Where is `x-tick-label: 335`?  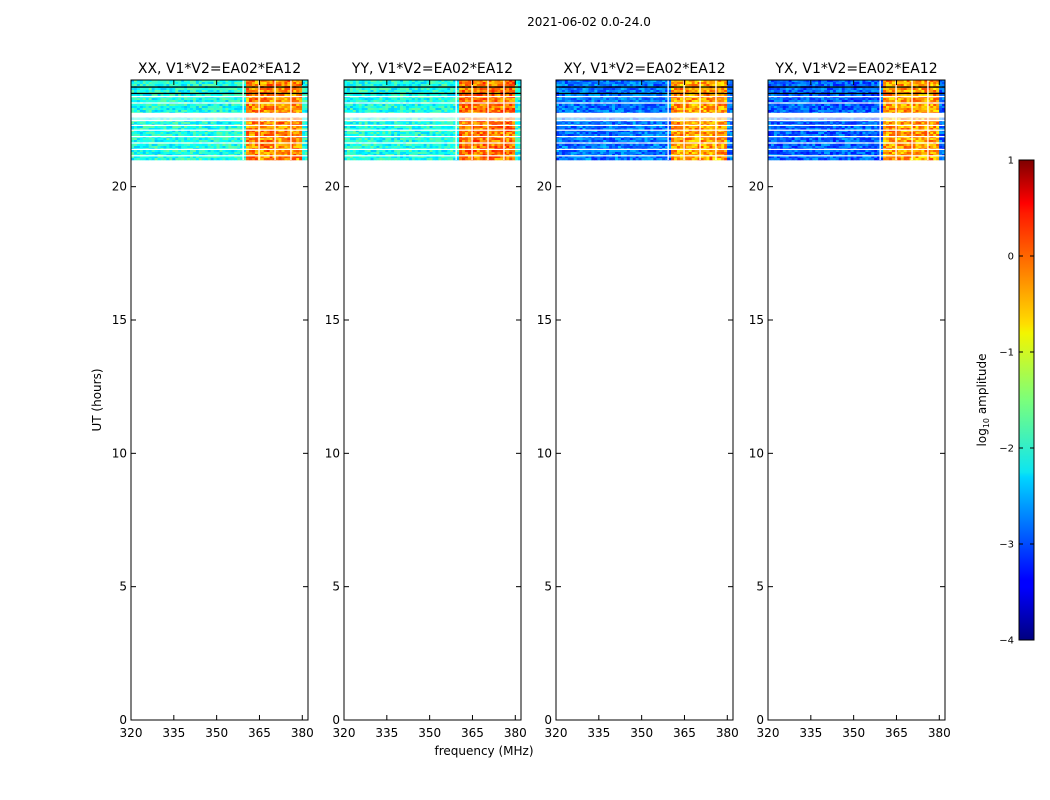 x-tick-label: 335 is located at coordinates (173, 733).